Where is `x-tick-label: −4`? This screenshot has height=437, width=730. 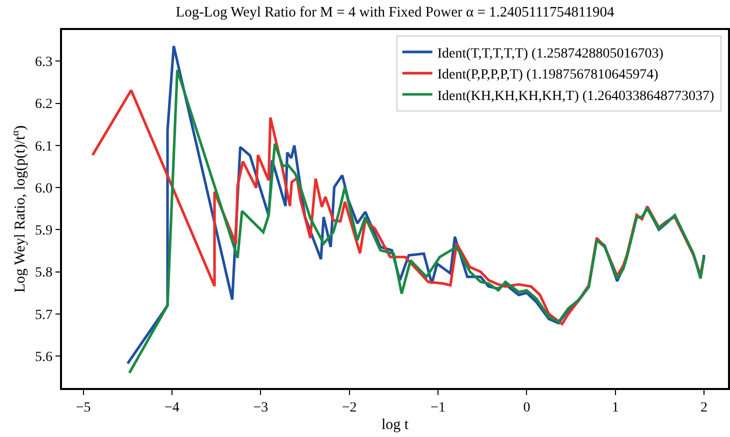 x-tick-label: −4 is located at coordinates (172, 408).